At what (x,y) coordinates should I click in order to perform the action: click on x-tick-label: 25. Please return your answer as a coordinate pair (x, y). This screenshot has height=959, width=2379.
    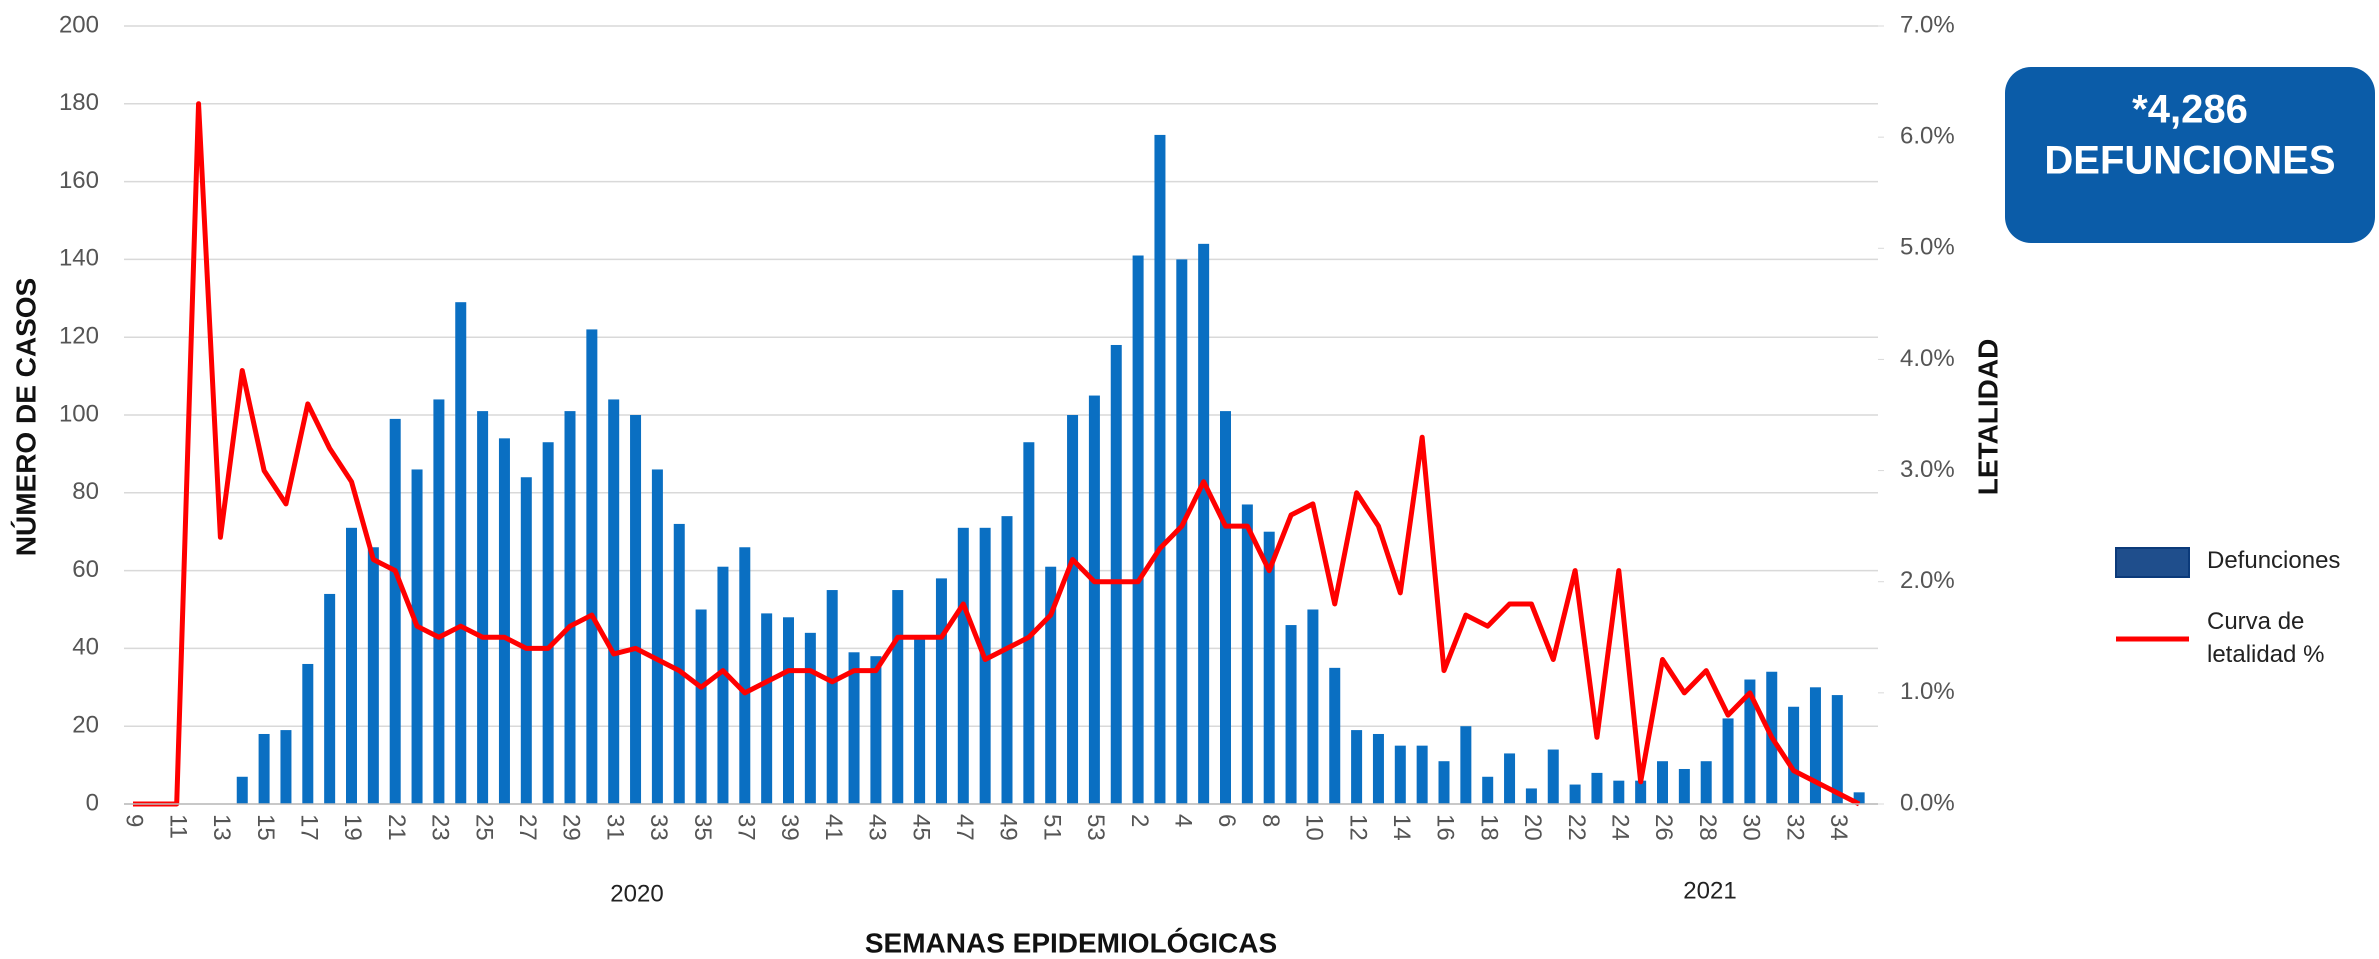
    Looking at the image, I should click on (483, 827).